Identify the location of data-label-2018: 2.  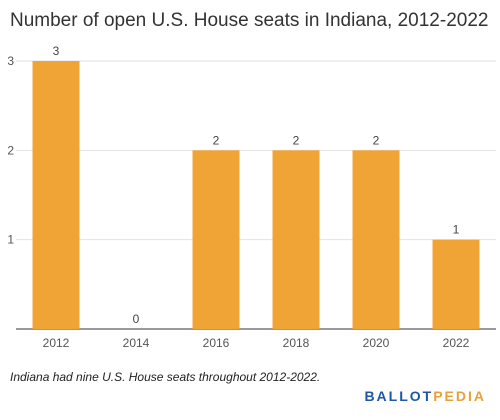
(296, 140).